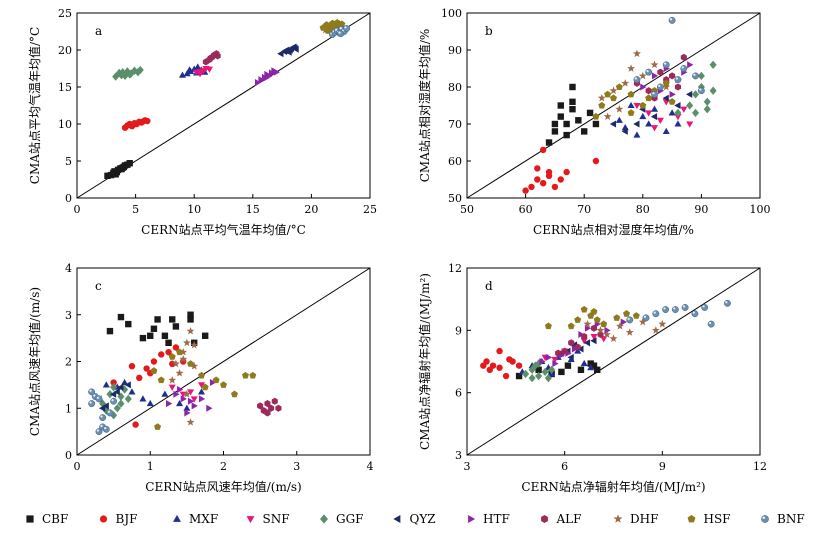  Describe the element at coordinates (455, 50) in the screenshot. I see `y-tick-label: 90` at that location.